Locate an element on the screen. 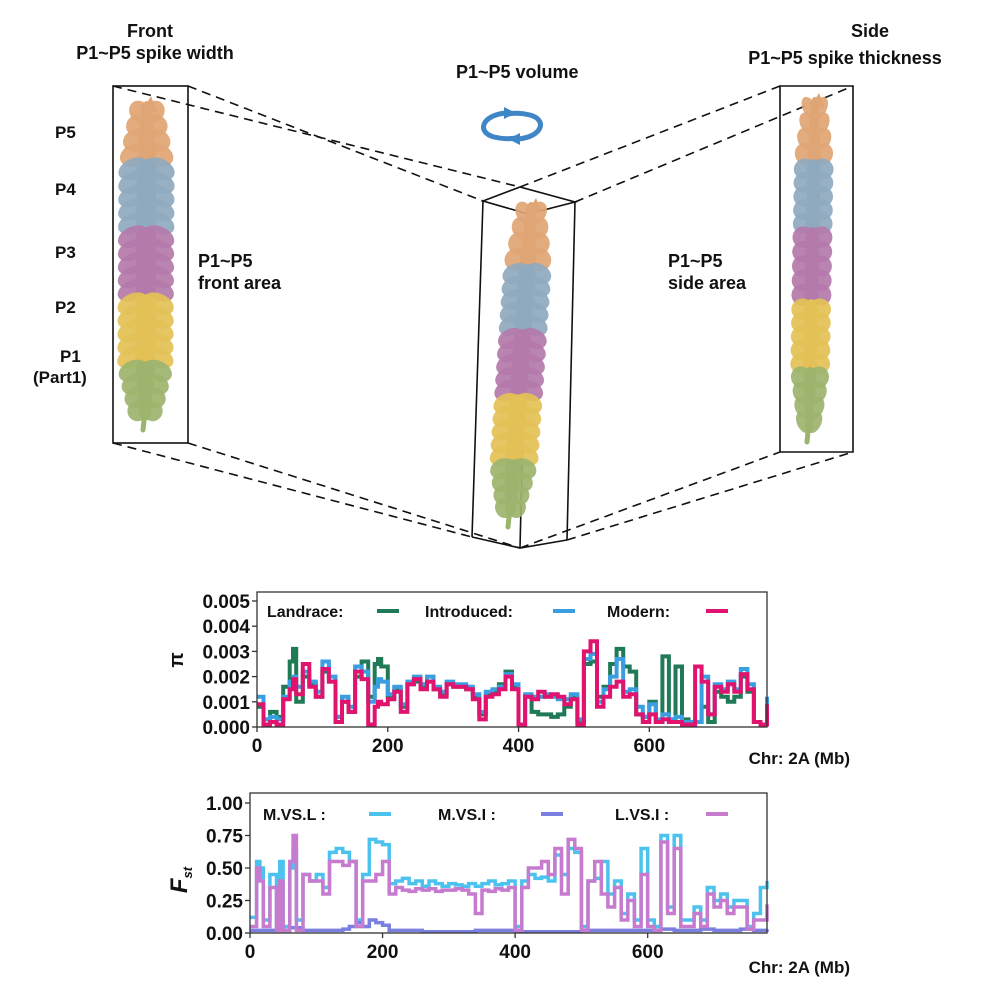  pi-y-axis-label: π is located at coordinates (177, 659).